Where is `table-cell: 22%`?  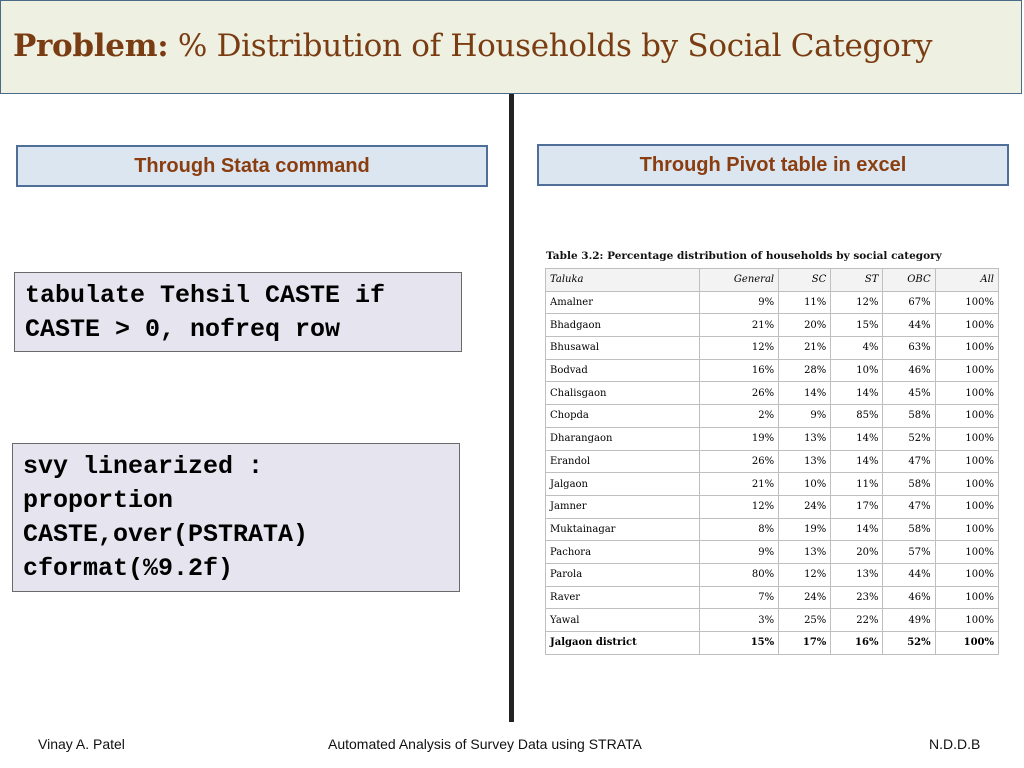
table-cell: 22% is located at coordinates (857, 620).